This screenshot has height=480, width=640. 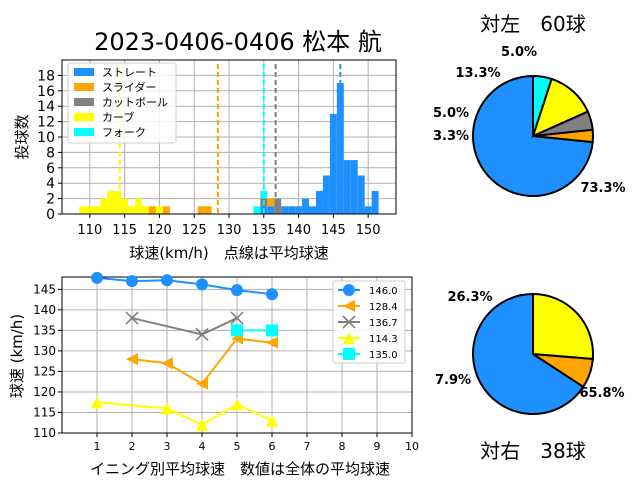 What do you see at coordinates (383, 291) in the screenshot?
I see `legend-label: 146.0` at bounding box center [383, 291].